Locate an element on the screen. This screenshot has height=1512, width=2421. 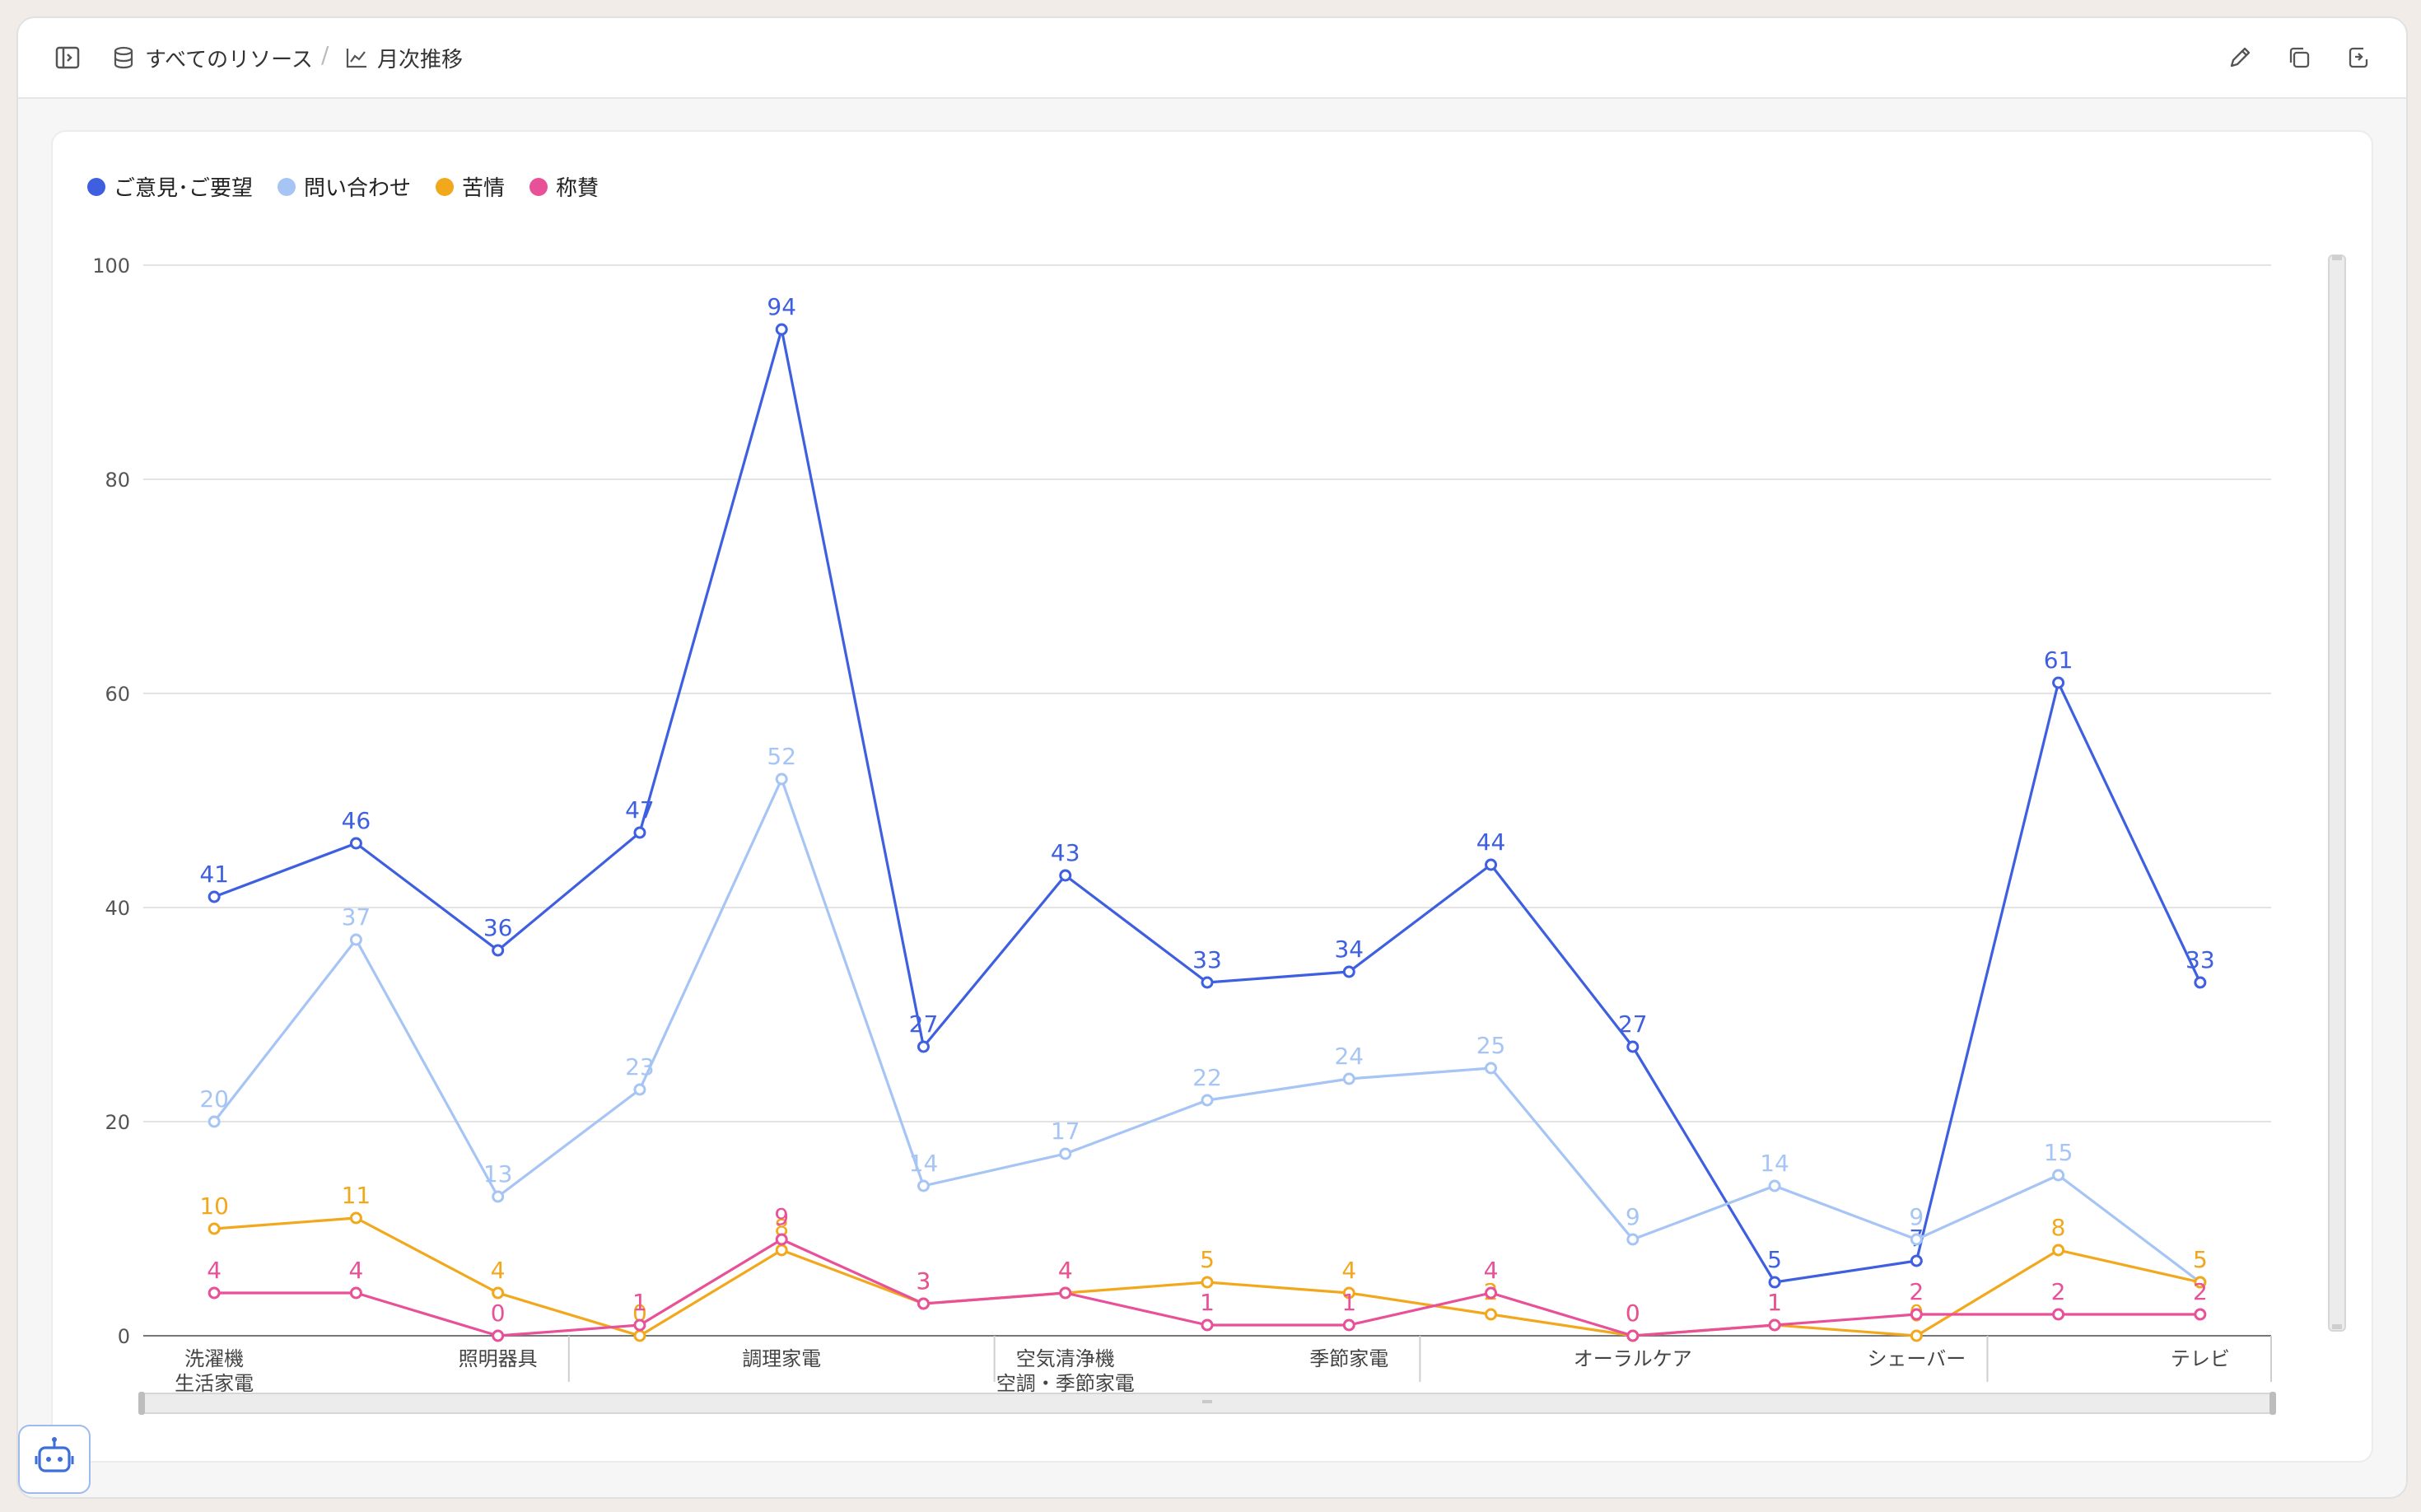
x-tick-label: オーラルケア is located at coordinates (1633, 1358).